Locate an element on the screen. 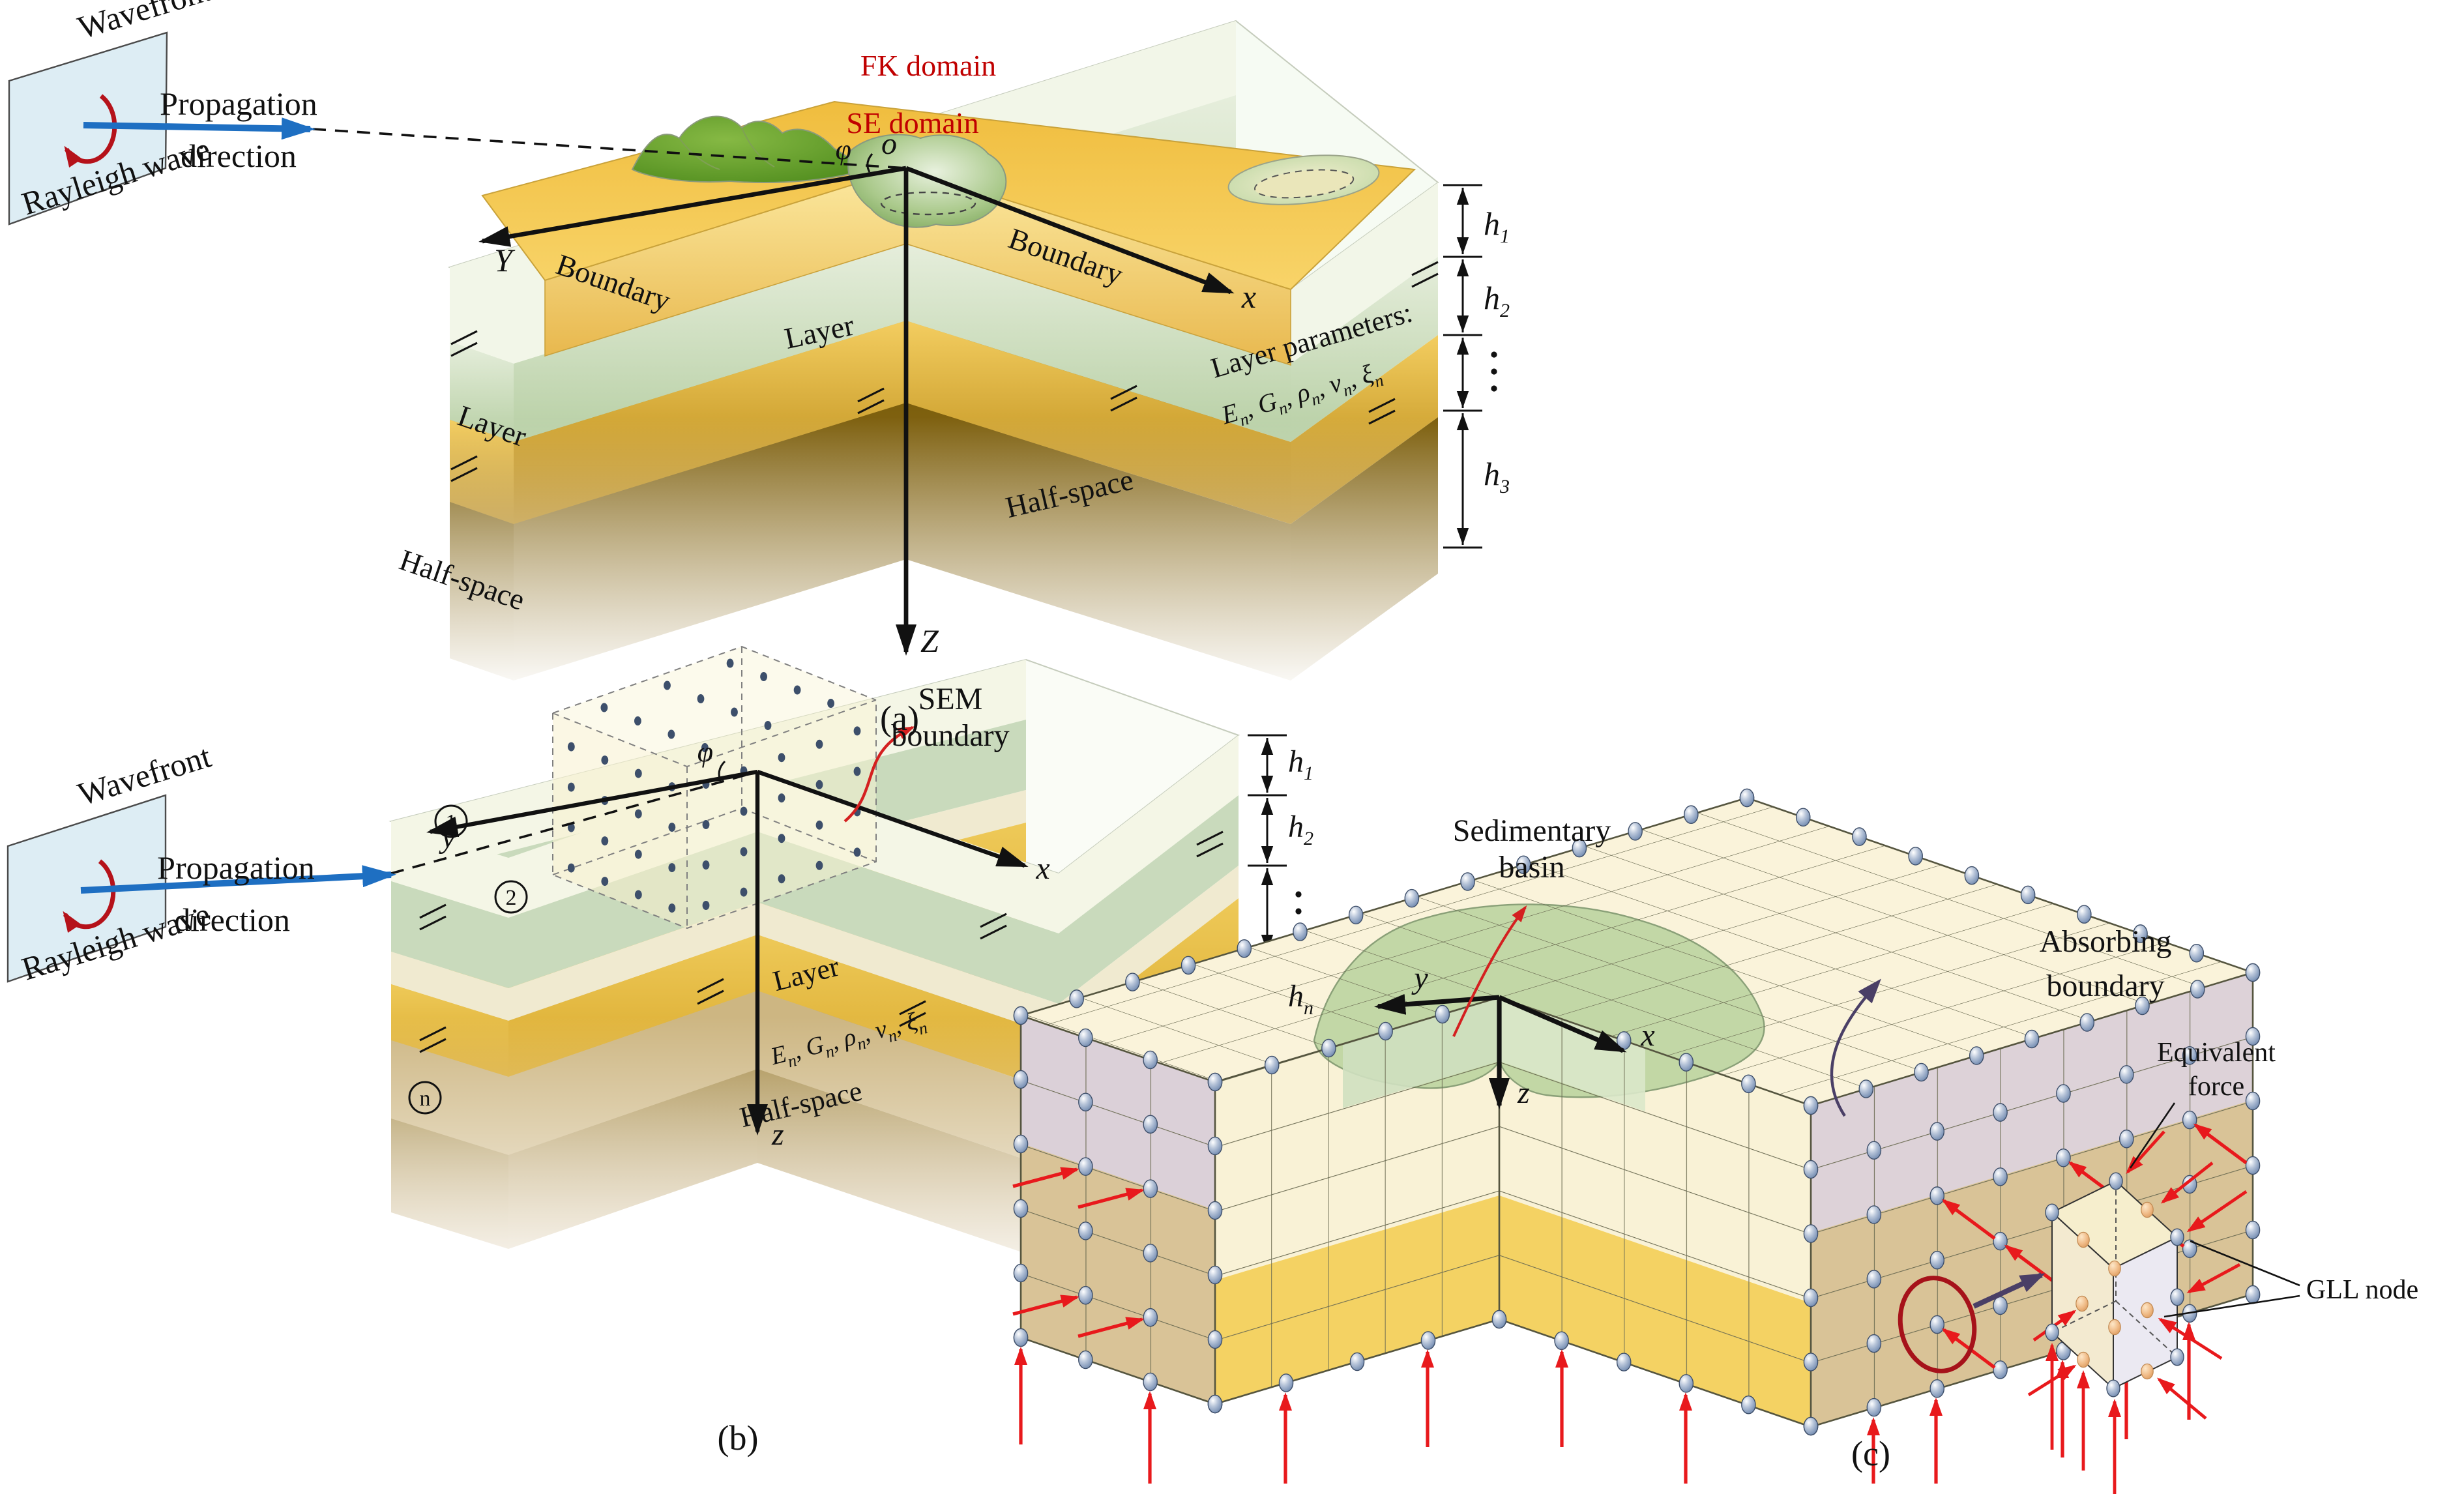 The image size is (2464, 1494). sedimentary-basin-label-1: Sedimentary is located at coordinates (1532, 830).